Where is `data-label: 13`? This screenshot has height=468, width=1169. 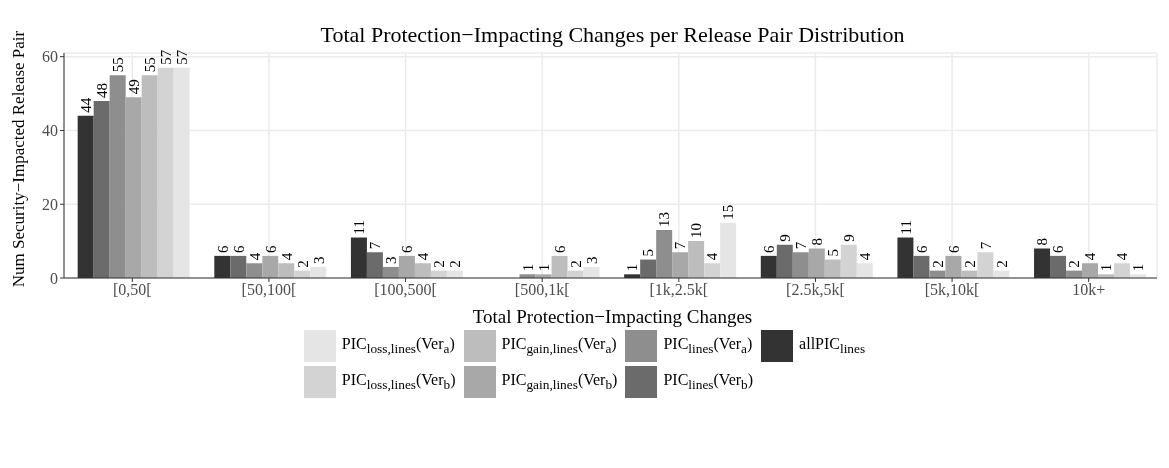 data-label: 13 is located at coordinates (664, 220).